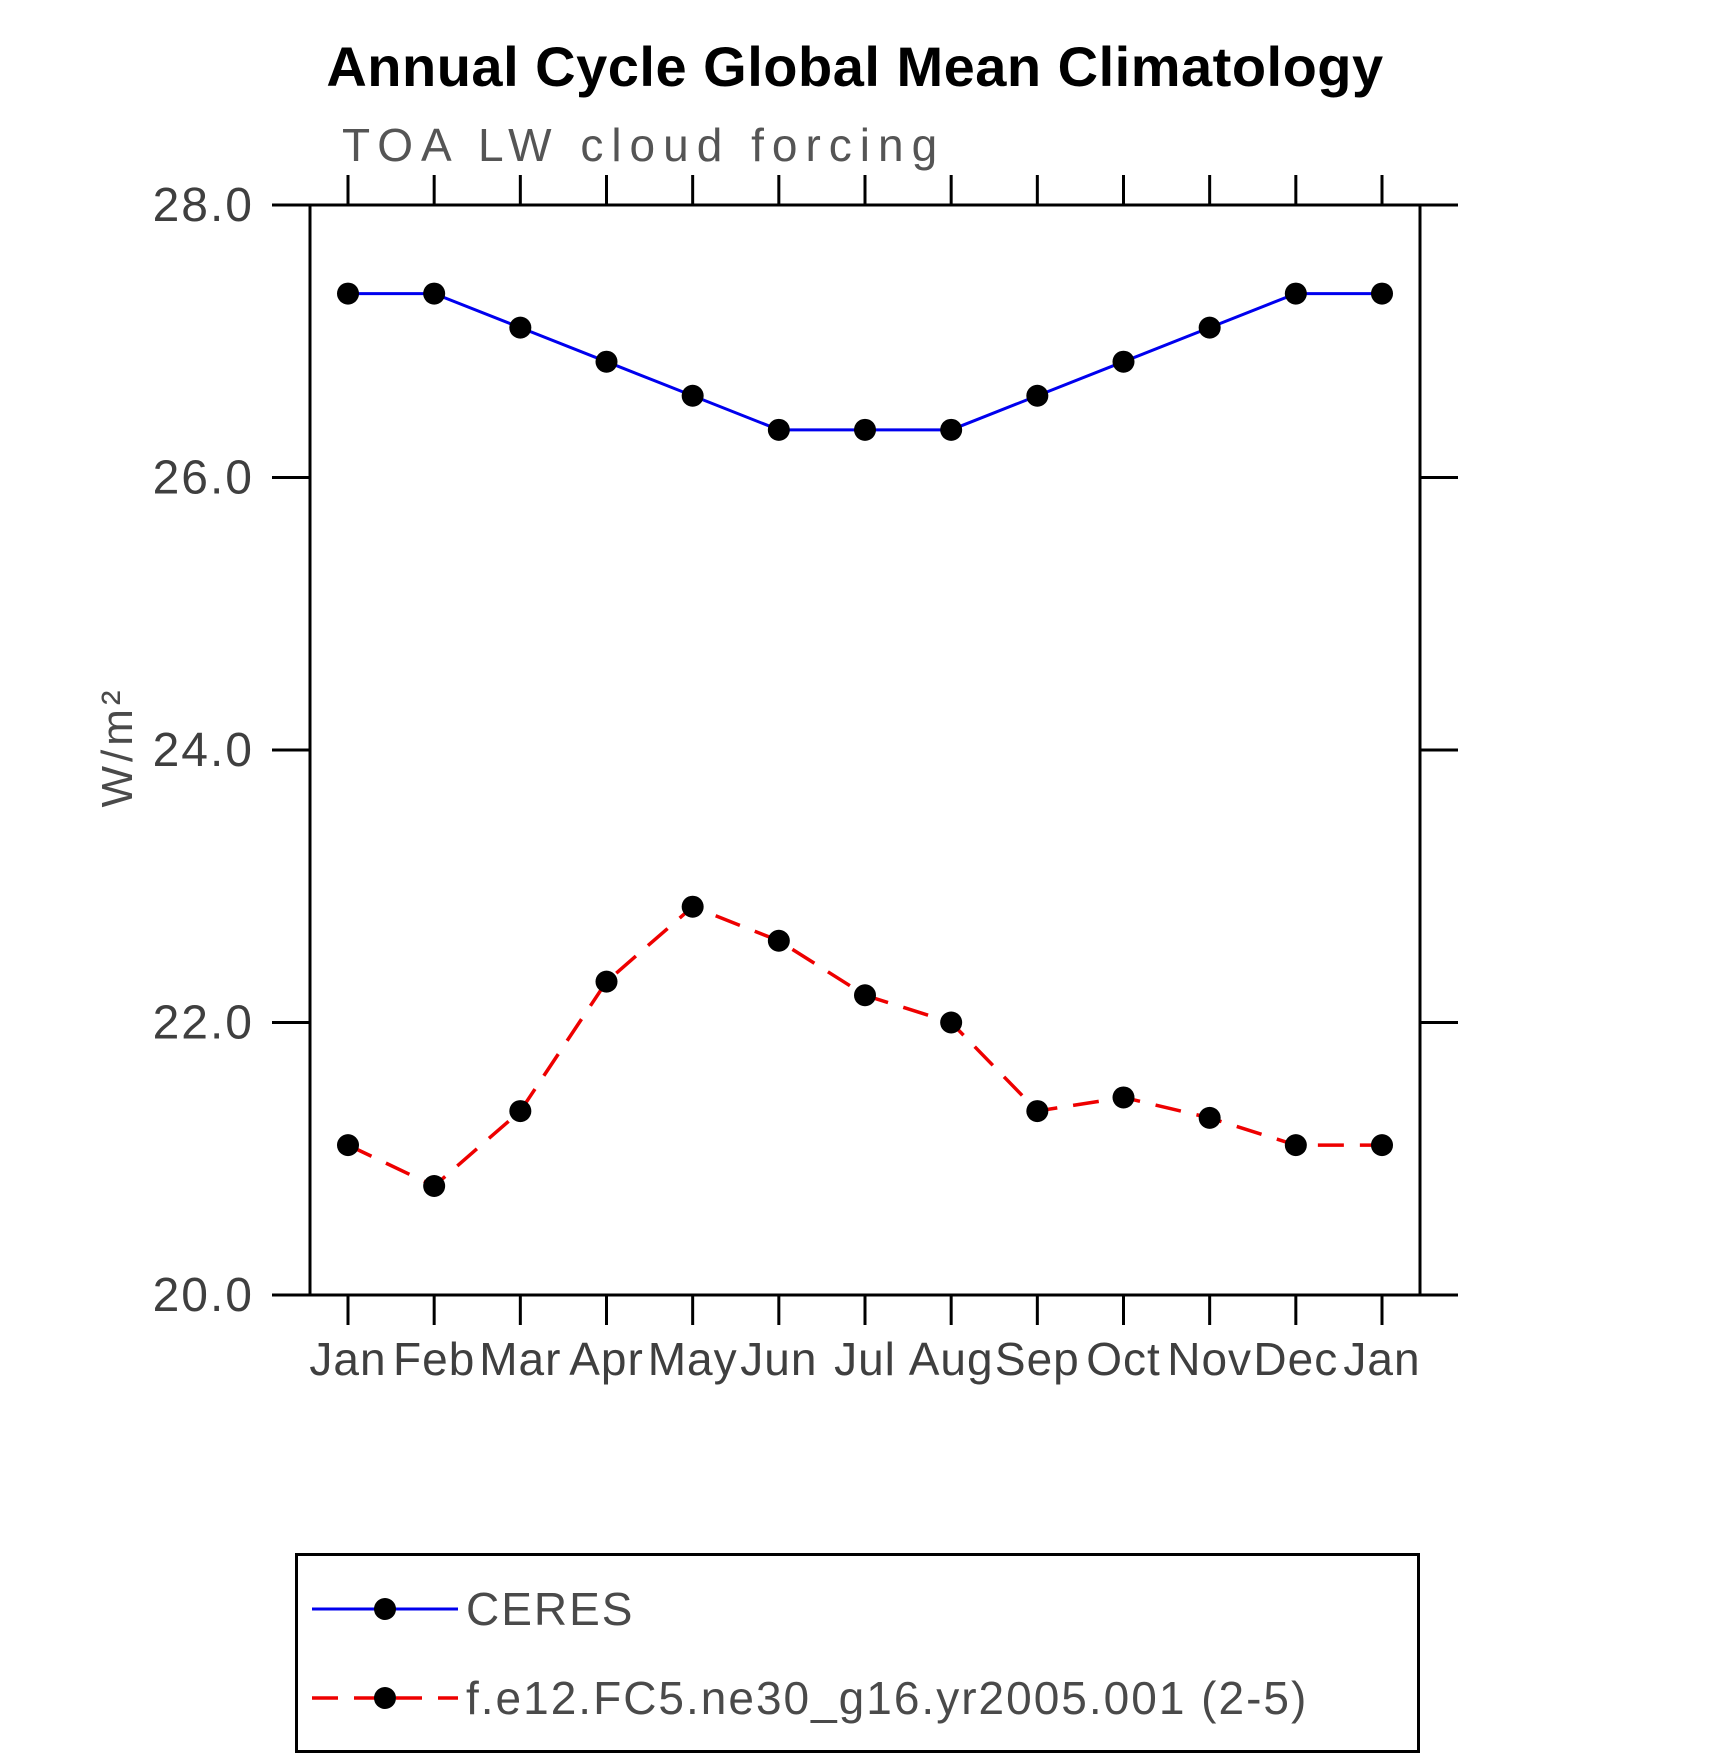 The width and height of the screenshot is (1710, 1762). Describe the element at coordinates (1295, 1359) in the screenshot. I see `x-tick-label: Dec` at that location.